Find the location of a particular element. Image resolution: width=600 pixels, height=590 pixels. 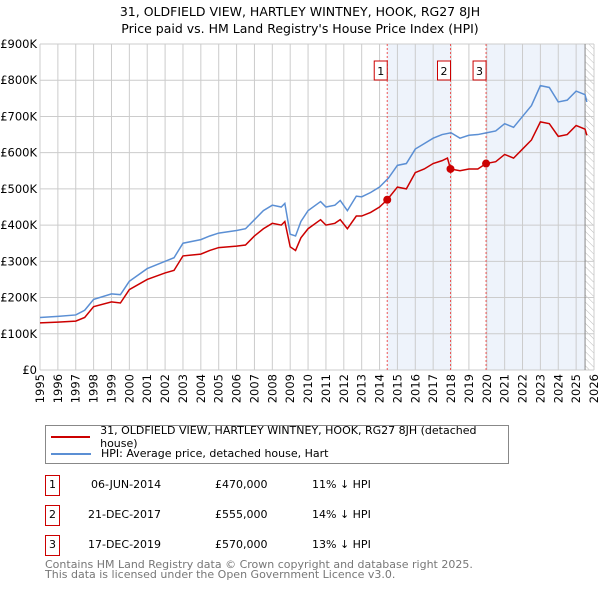

sale-label: 2 is located at coordinates (443, 71).